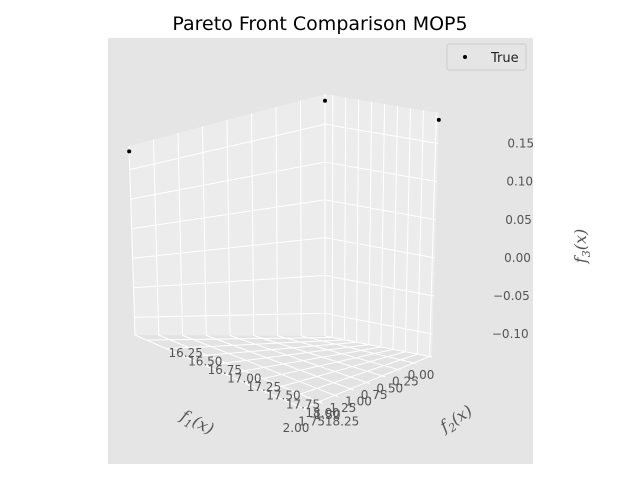 The width and height of the screenshot is (640, 480). I want to click on z-axis-label-arg: (x), so click(580, 240).